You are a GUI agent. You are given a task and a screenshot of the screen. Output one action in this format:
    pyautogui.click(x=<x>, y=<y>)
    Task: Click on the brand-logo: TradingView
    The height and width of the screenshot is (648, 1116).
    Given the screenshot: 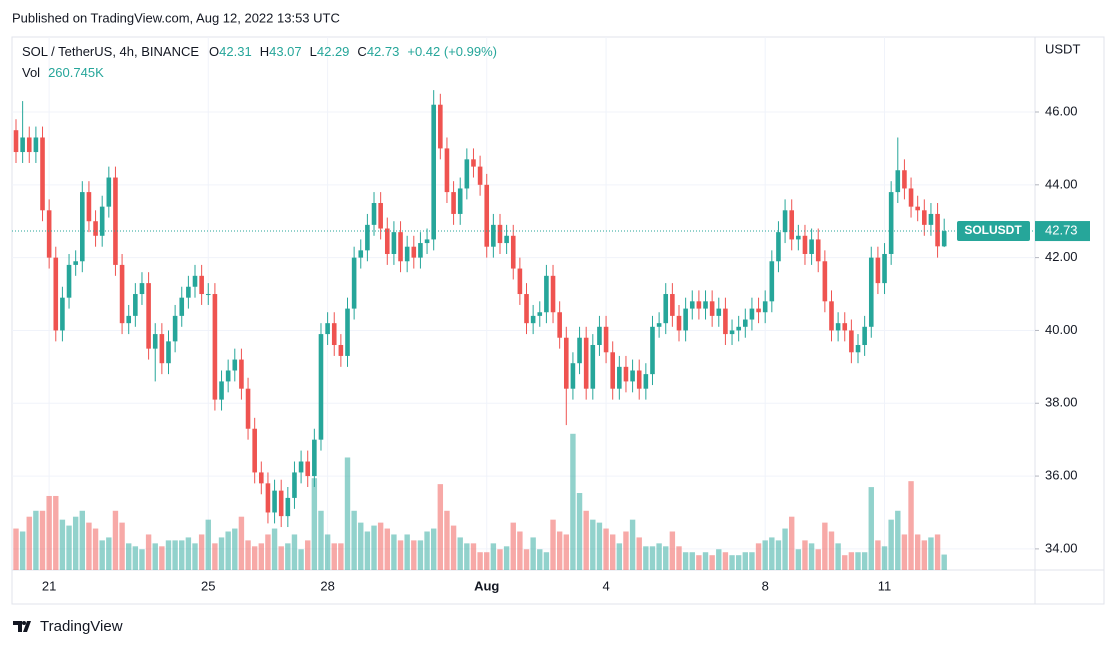 What is the action you would take?
    pyautogui.click(x=68, y=626)
    